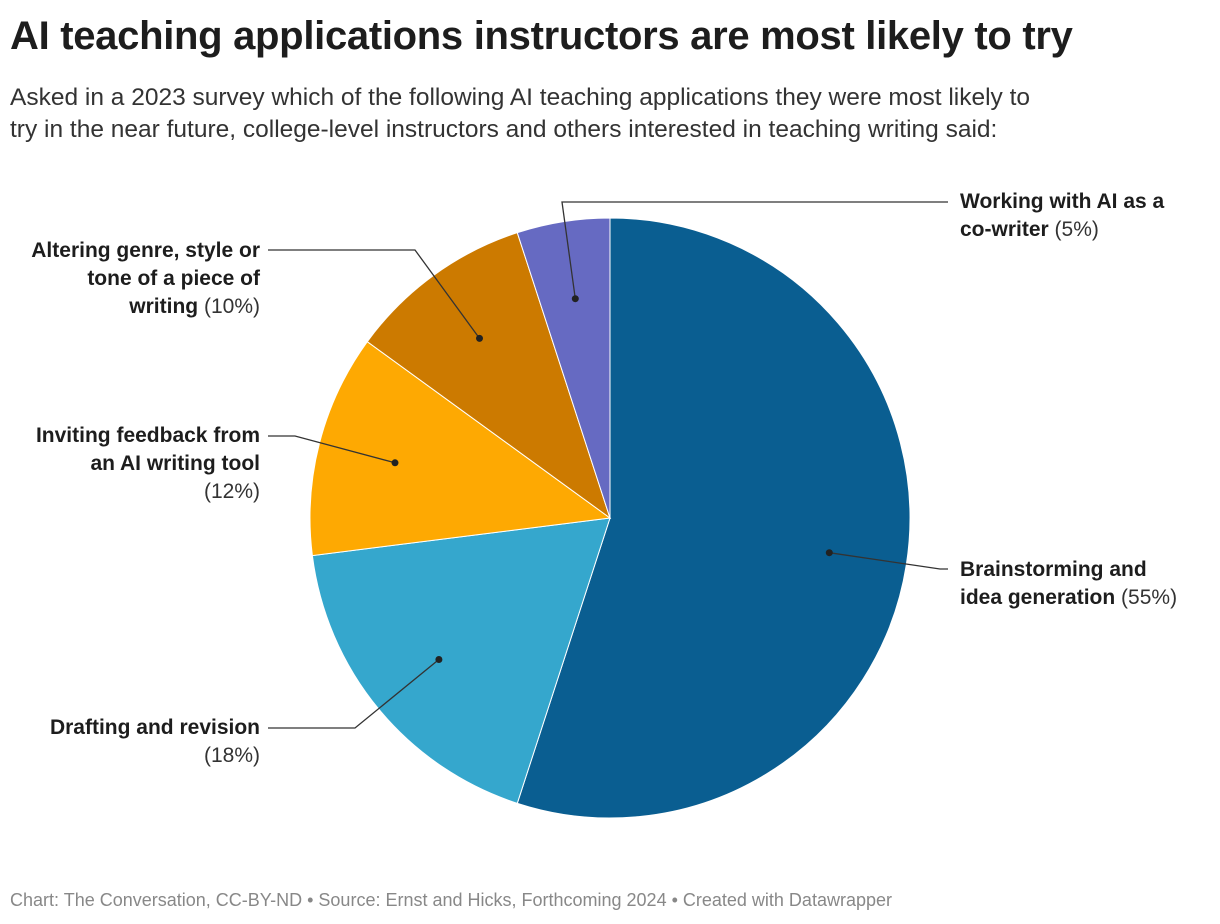 The height and width of the screenshot is (924, 1220). Describe the element at coordinates (332, 449) in the screenshot. I see `leader-line-feedback` at that location.